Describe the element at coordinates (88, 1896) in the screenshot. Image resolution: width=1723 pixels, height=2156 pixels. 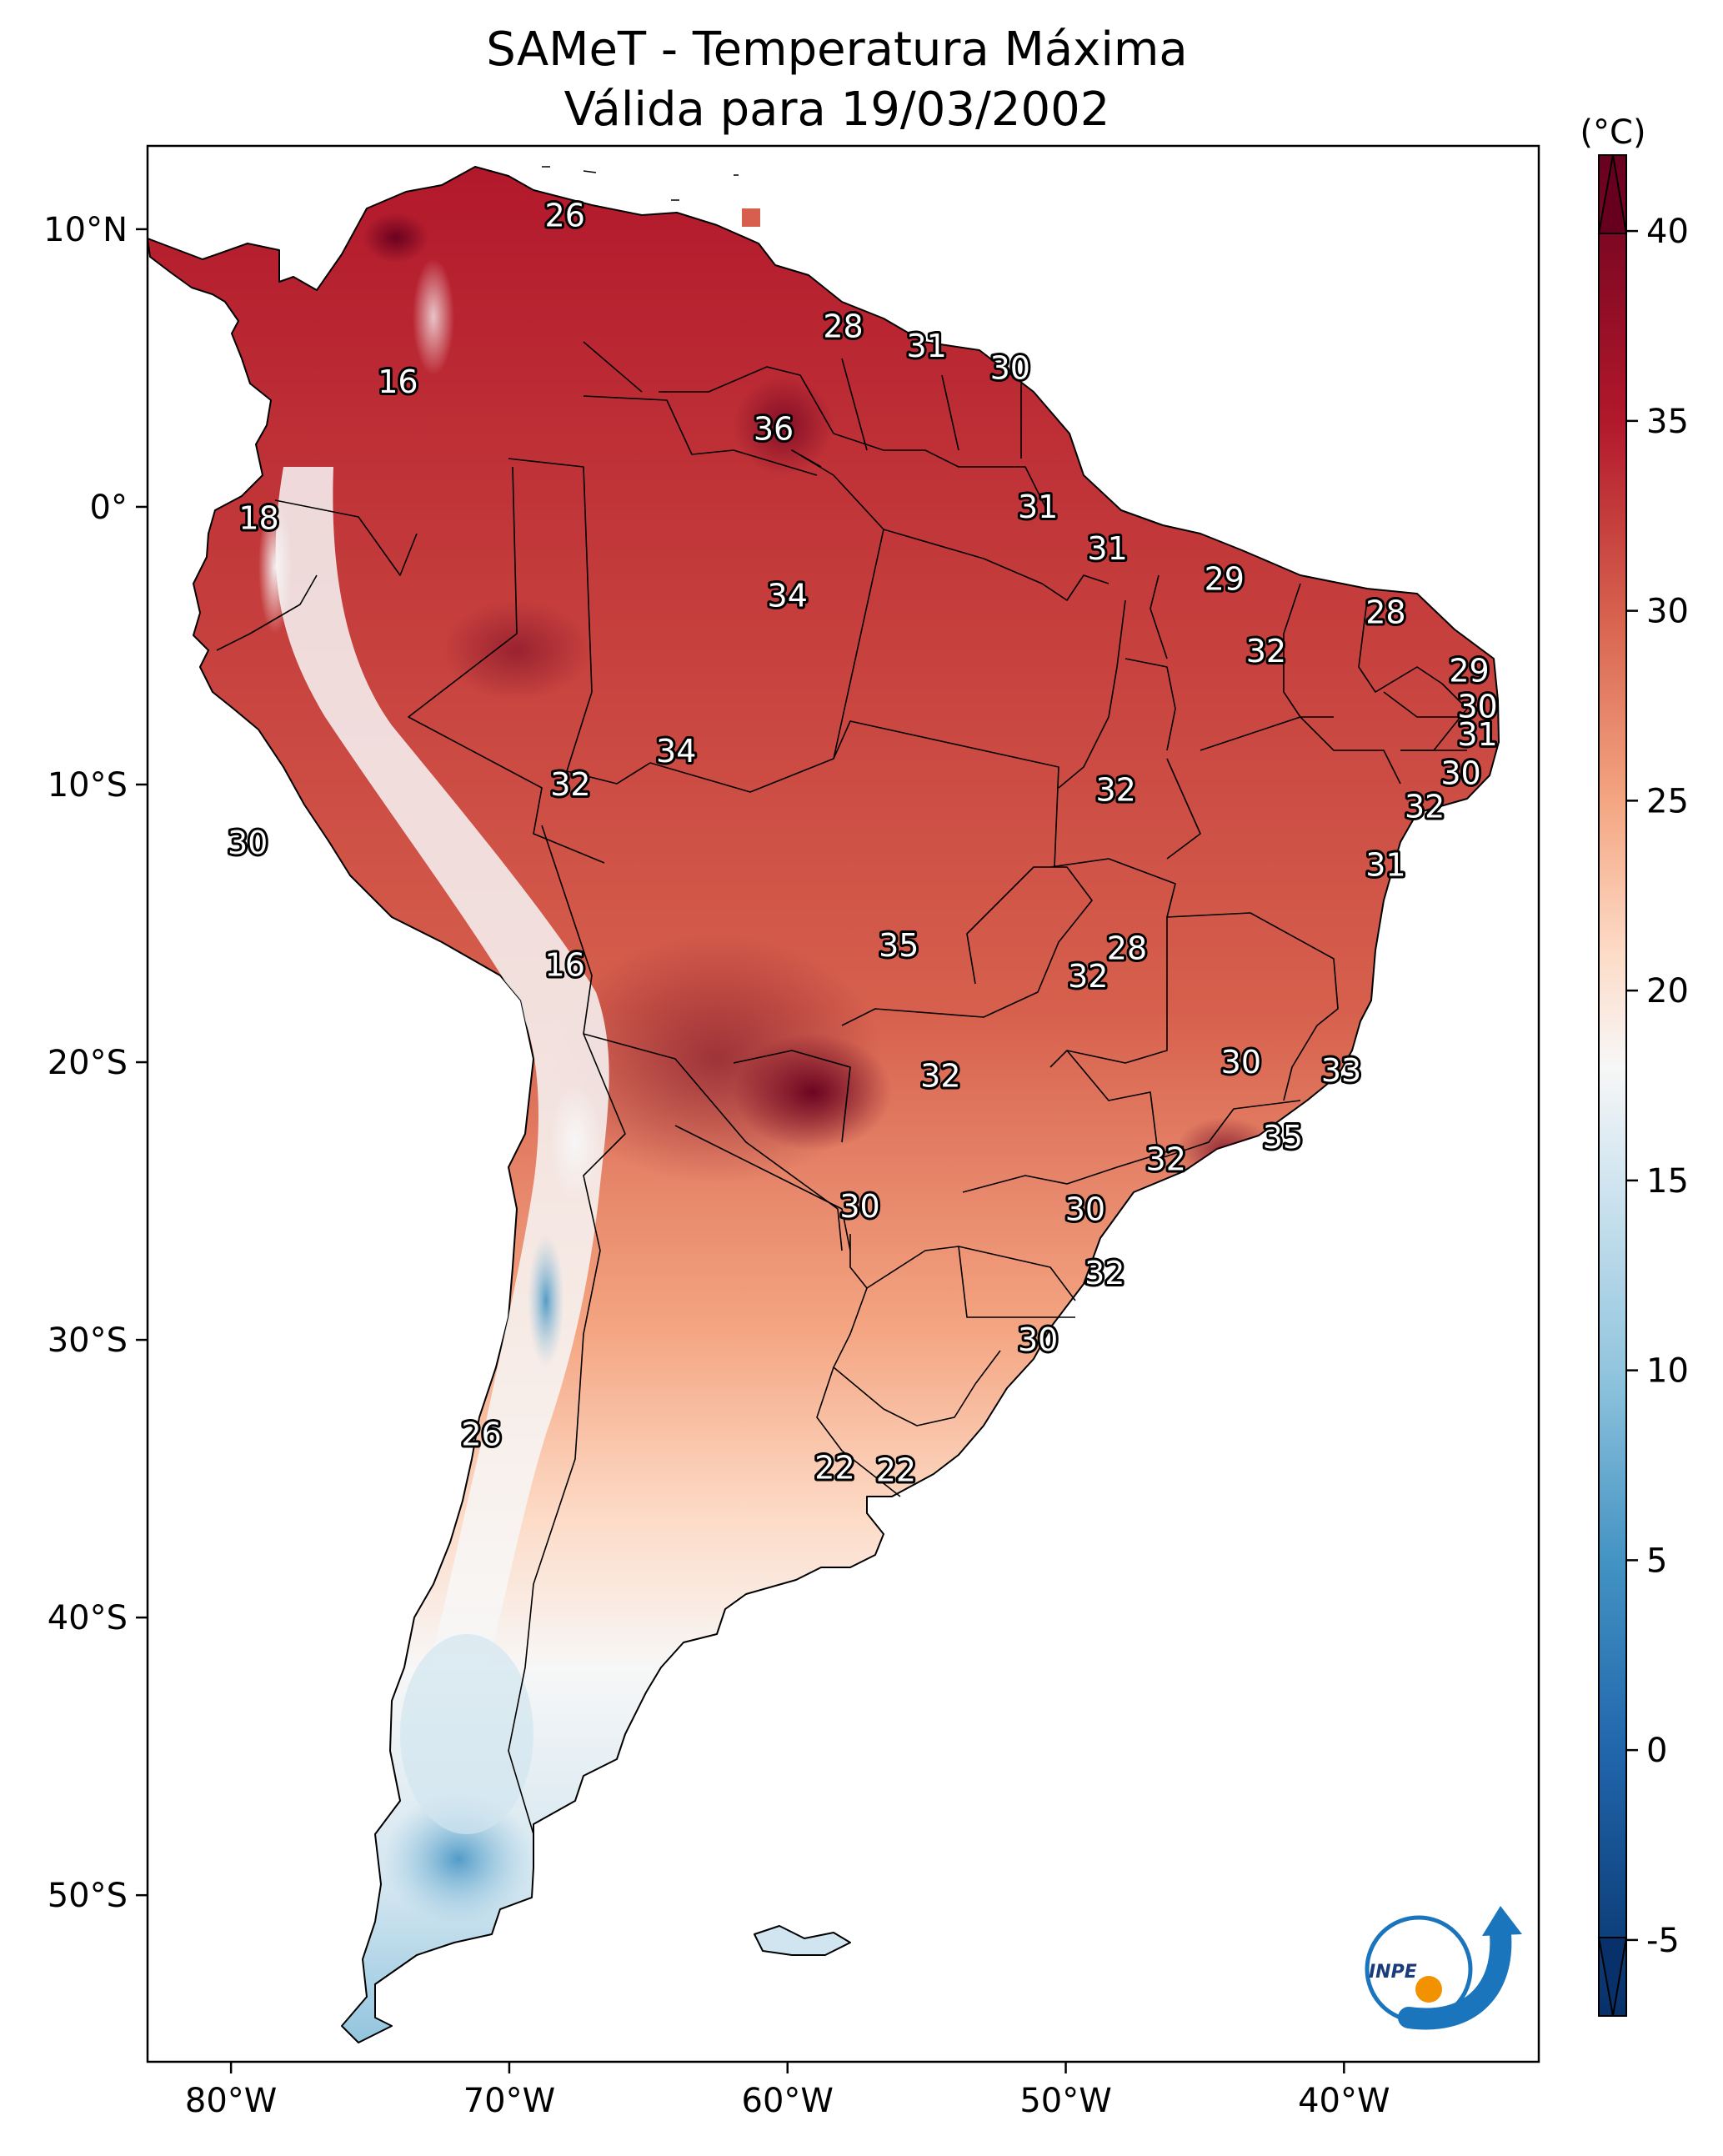
I see `y-tick-label: 50°S` at that location.